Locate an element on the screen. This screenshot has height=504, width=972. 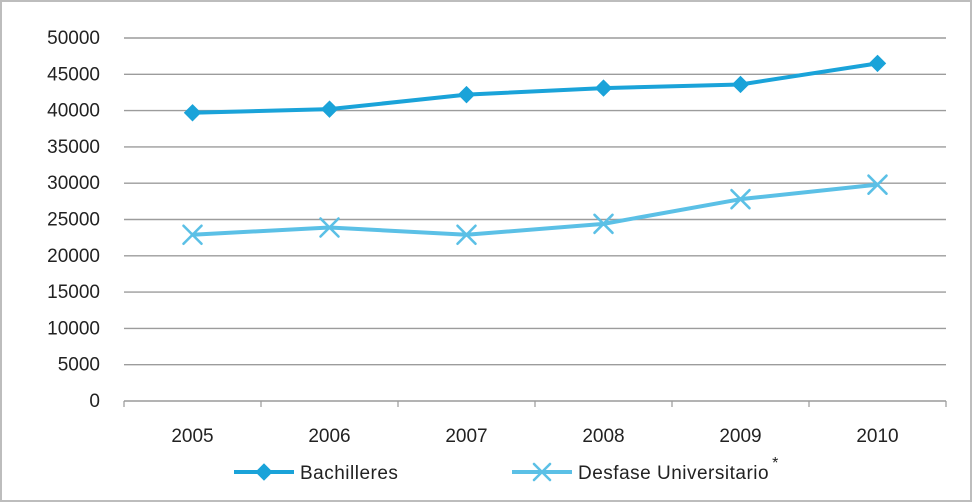
series-1-point-2010 is located at coordinates (877, 63).